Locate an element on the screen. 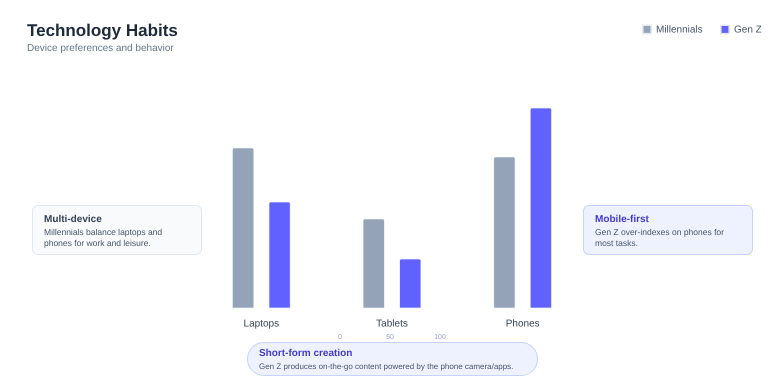 The height and width of the screenshot is (392, 784). x-tick-label: Phones is located at coordinates (523, 324).